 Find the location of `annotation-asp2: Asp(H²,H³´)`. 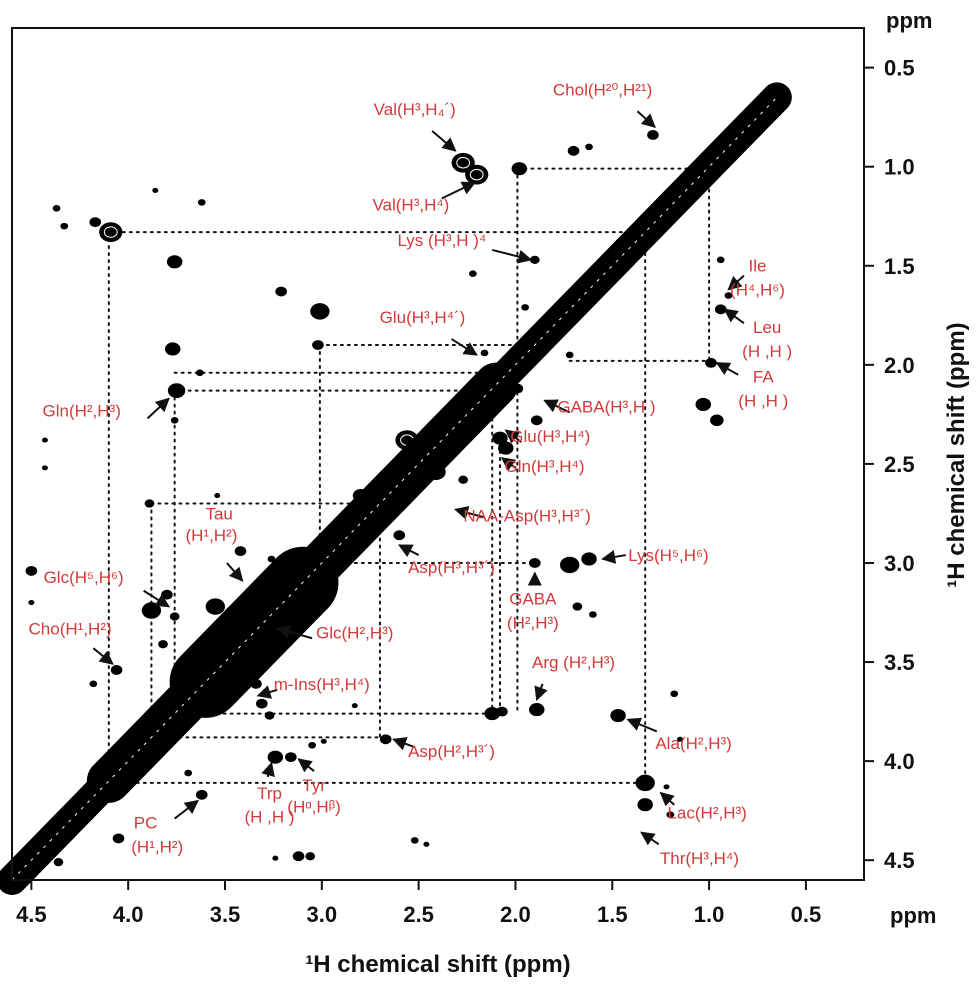

annotation-asp2: Asp(H²,H³´) is located at coordinates (451, 751).